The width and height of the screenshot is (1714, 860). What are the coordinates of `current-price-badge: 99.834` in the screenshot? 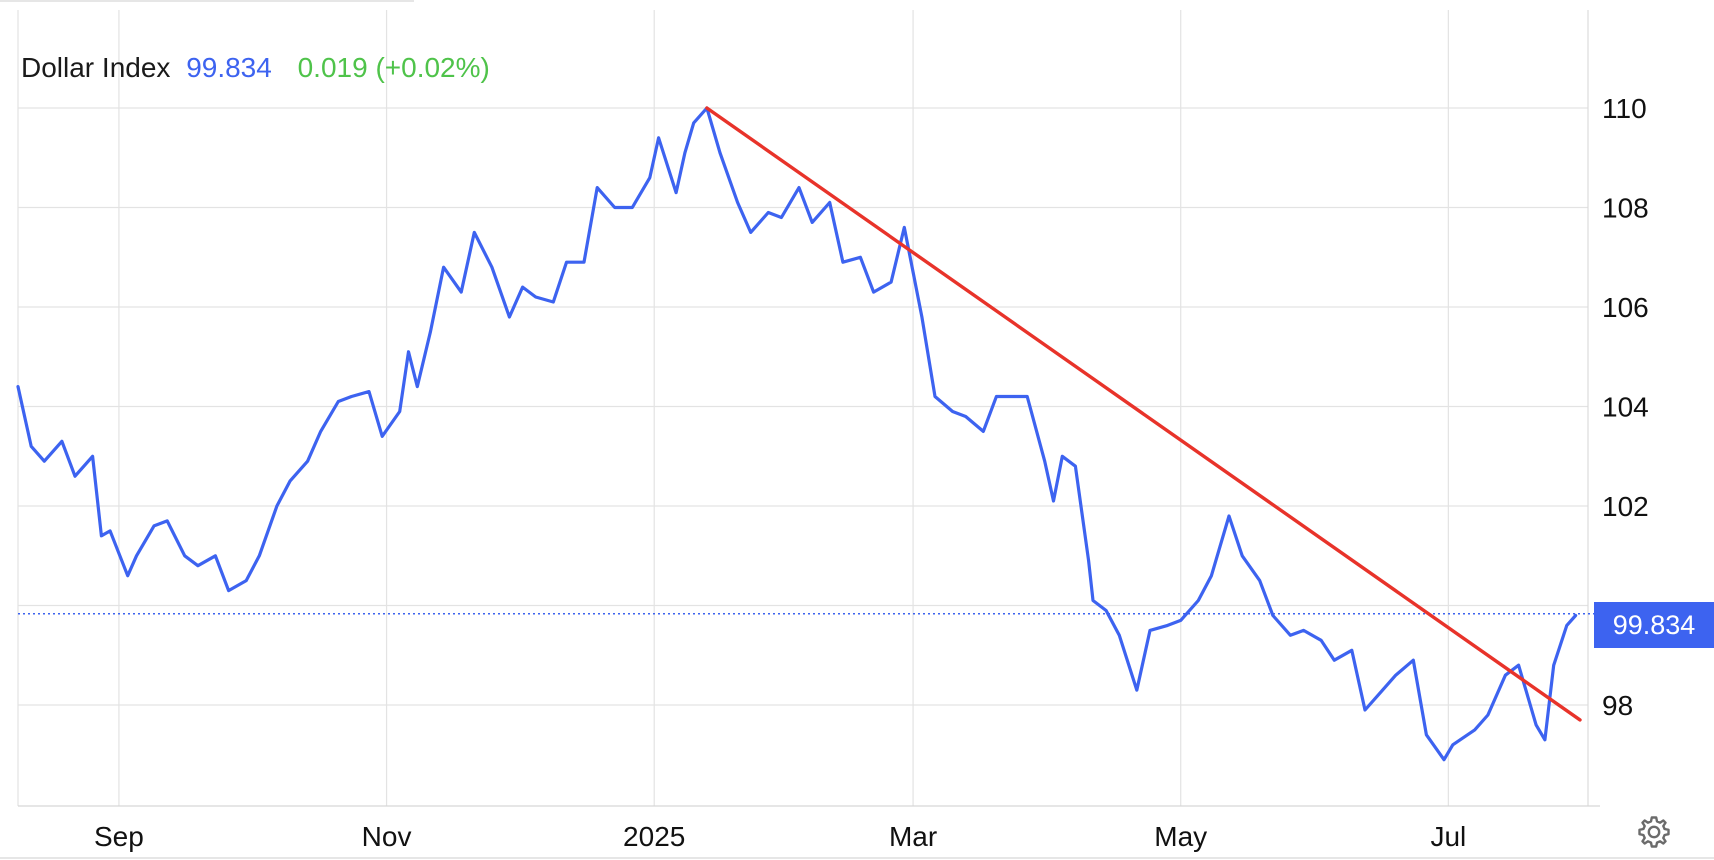 It's located at (1654, 625).